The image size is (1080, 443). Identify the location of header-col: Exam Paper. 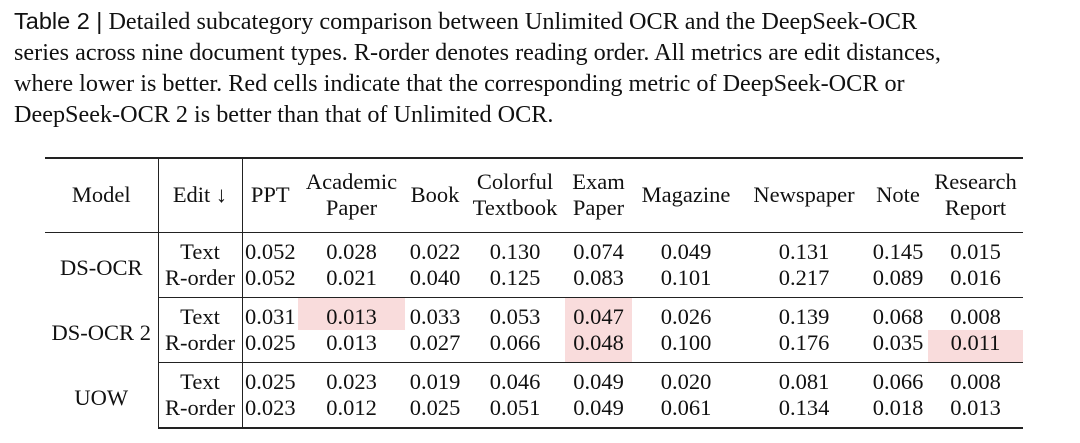
(598, 195).